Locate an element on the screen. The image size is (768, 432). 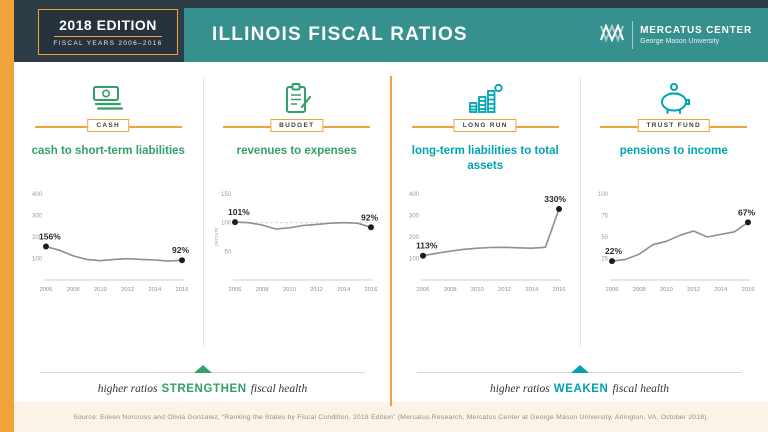
up-triangle-teal-icon is located at coordinates (579, 369).